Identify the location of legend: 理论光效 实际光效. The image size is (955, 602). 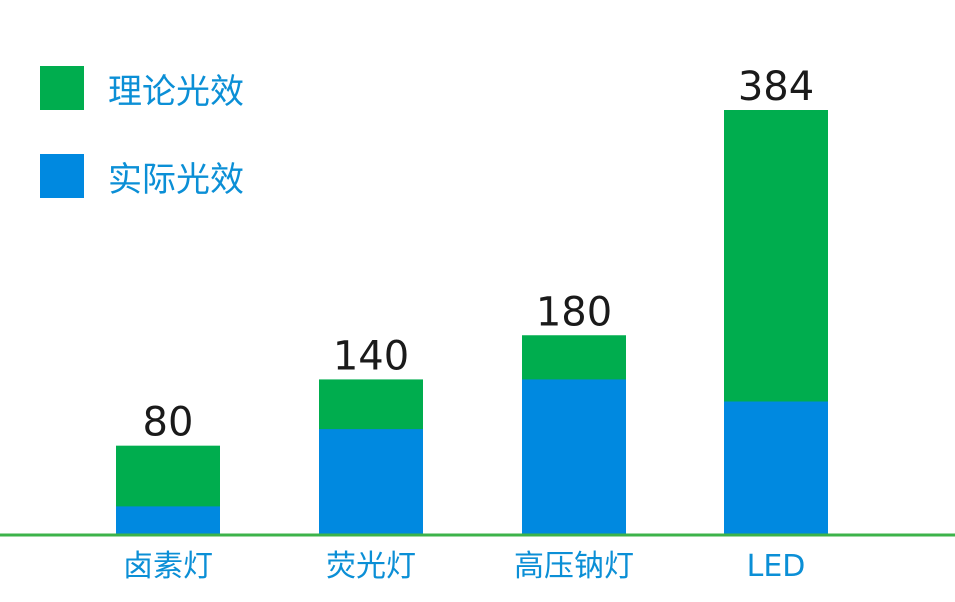
(142, 148).